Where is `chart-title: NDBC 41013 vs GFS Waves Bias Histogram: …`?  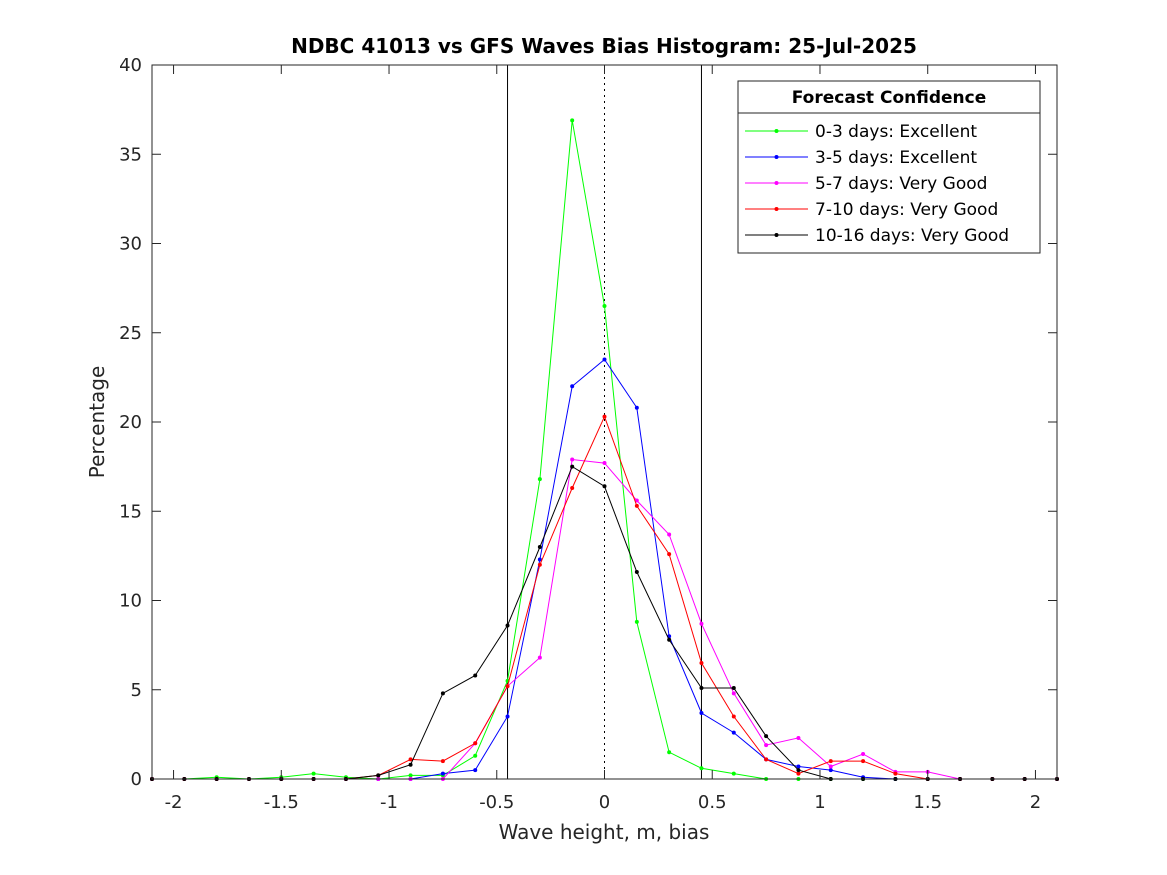 chart-title: NDBC 41013 vs GFS Waves Bias Histogram: … is located at coordinates (604, 46).